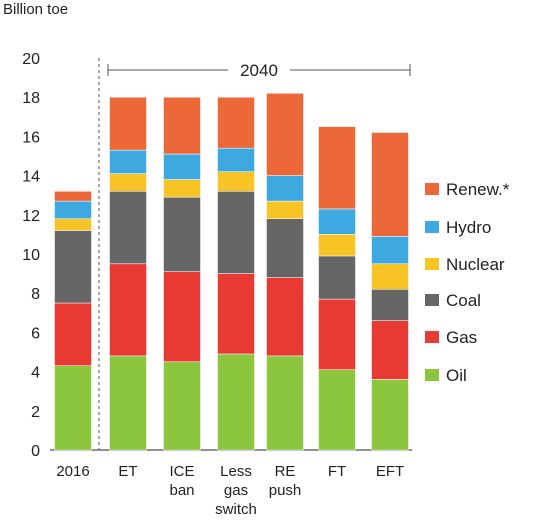  Describe the element at coordinates (181, 471) in the screenshot. I see `category-label: ICE` at that location.